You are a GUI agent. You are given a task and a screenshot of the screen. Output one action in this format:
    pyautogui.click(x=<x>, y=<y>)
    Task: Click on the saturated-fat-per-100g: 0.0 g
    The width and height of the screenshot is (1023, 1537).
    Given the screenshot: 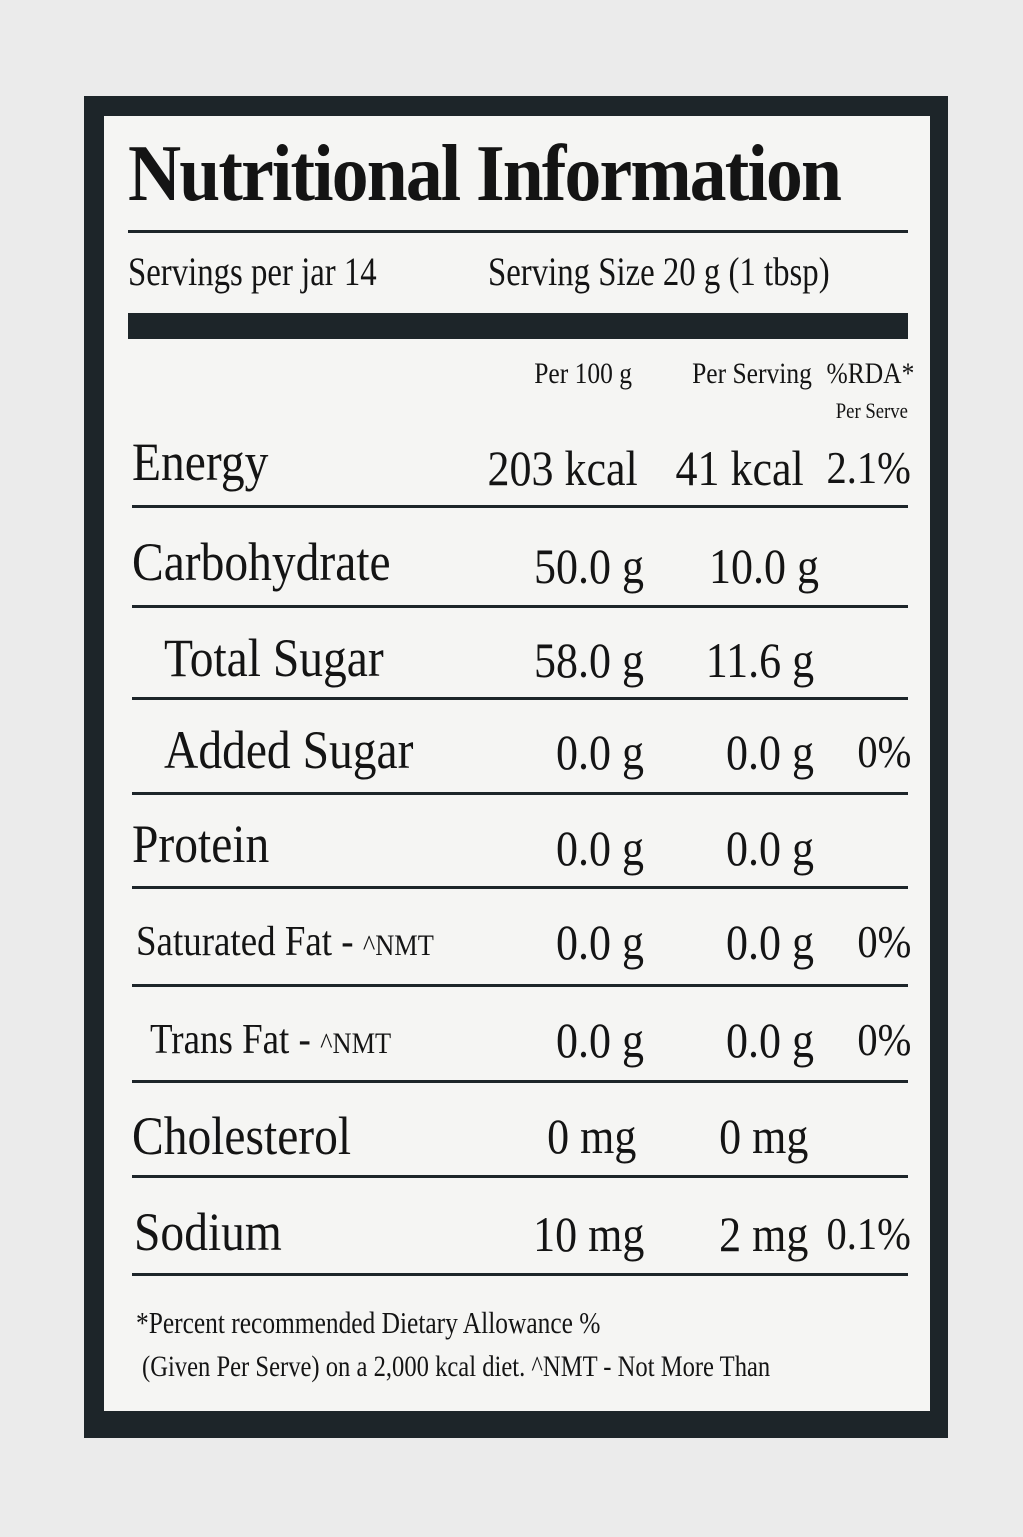 What is the action you would take?
    pyautogui.click(x=600, y=942)
    